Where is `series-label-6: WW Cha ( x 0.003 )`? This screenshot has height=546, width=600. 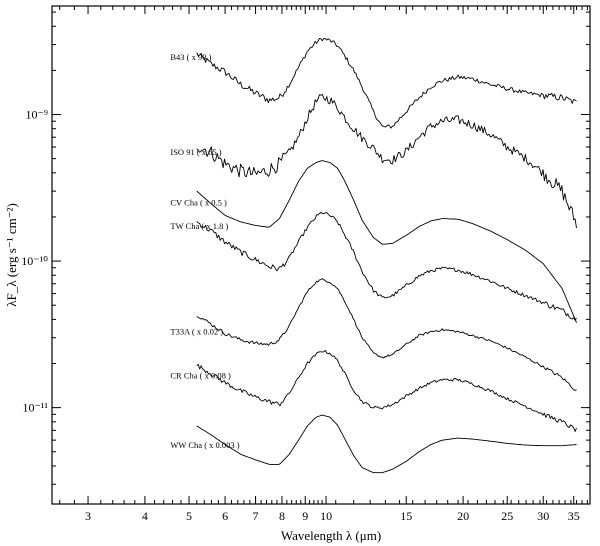
series-label-6: WW Cha ( x 0.003 ) is located at coordinates (204, 445).